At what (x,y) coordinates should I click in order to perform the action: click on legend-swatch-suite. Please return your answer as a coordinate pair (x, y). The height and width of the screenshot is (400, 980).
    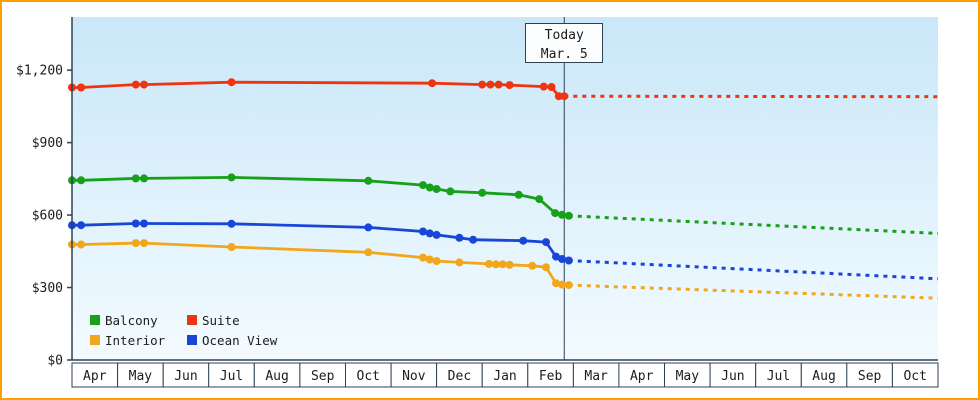
    Looking at the image, I should click on (192, 320).